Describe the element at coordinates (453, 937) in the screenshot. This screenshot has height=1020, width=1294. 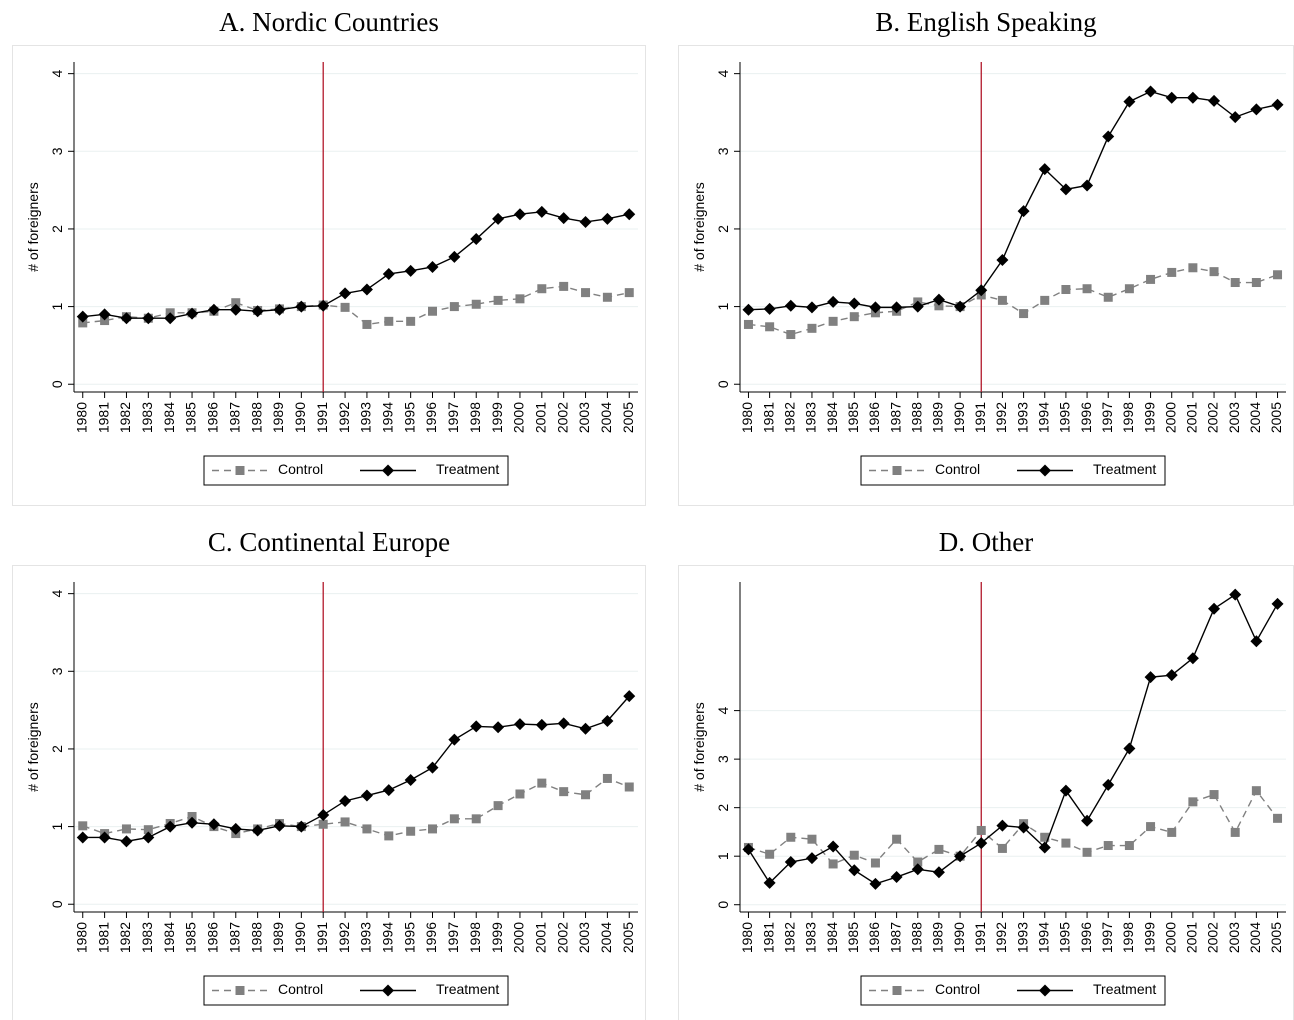
I see `x-tick-label: 1997` at that location.